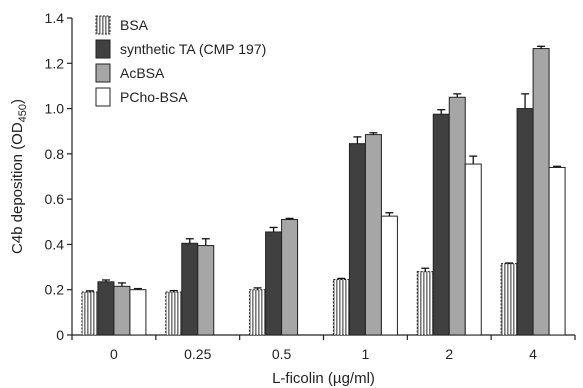  Describe the element at coordinates (114, 354) in the screenshot. I see `x-tick-label: 0` at that location.